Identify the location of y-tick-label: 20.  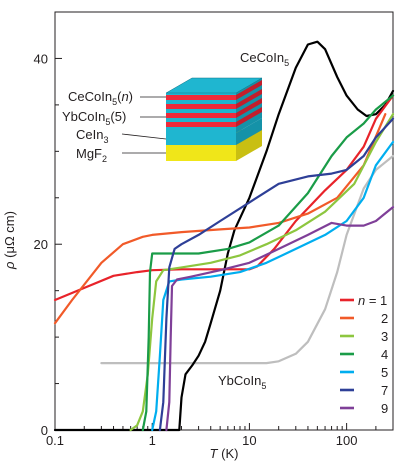
(41, 244).